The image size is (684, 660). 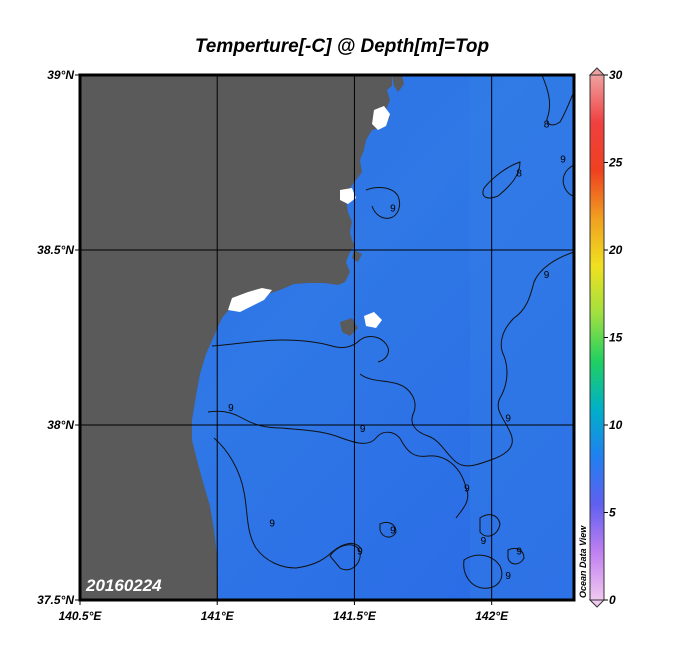 What do you see at coordinates (597, 603) in the screenshot?
I see `colorbar-min-arrow` at bounding box center [597, 603].